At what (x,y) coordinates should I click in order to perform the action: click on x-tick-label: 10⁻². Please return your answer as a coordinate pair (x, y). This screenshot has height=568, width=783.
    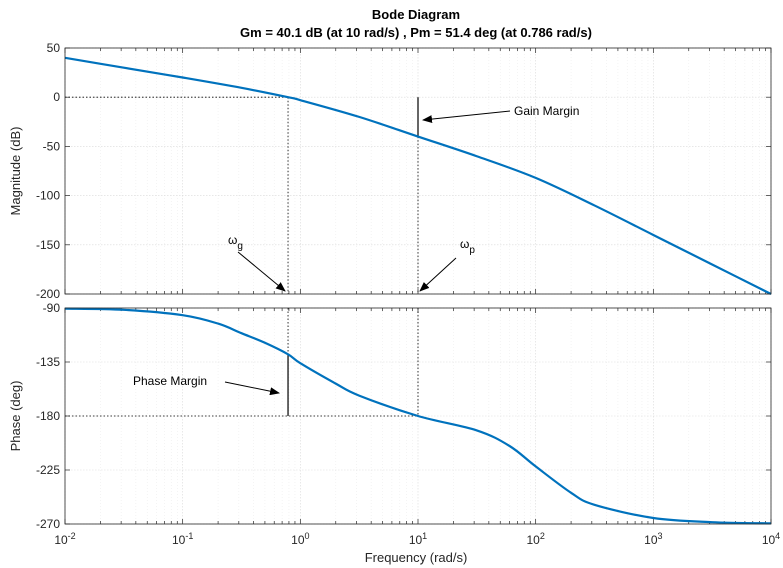
    Looking at the image, I should click on (64, 539).